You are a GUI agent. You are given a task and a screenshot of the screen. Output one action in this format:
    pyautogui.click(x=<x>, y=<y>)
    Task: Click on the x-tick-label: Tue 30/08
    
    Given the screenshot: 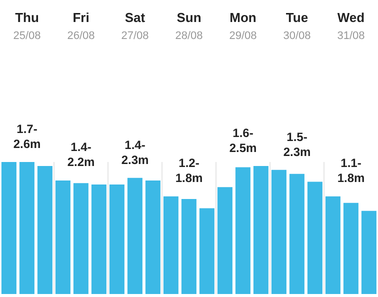 What is the action you would take?
    pyautogui.click(x=297, y=26)
    